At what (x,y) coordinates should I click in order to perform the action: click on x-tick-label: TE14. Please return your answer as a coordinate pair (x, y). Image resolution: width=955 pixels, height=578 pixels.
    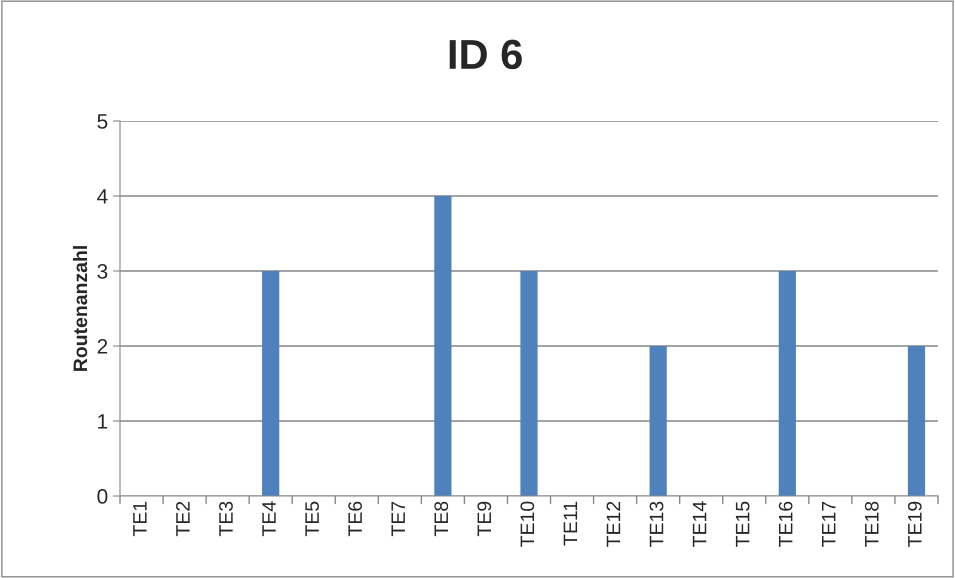
    Looking at the image, I should click on (699, 524).